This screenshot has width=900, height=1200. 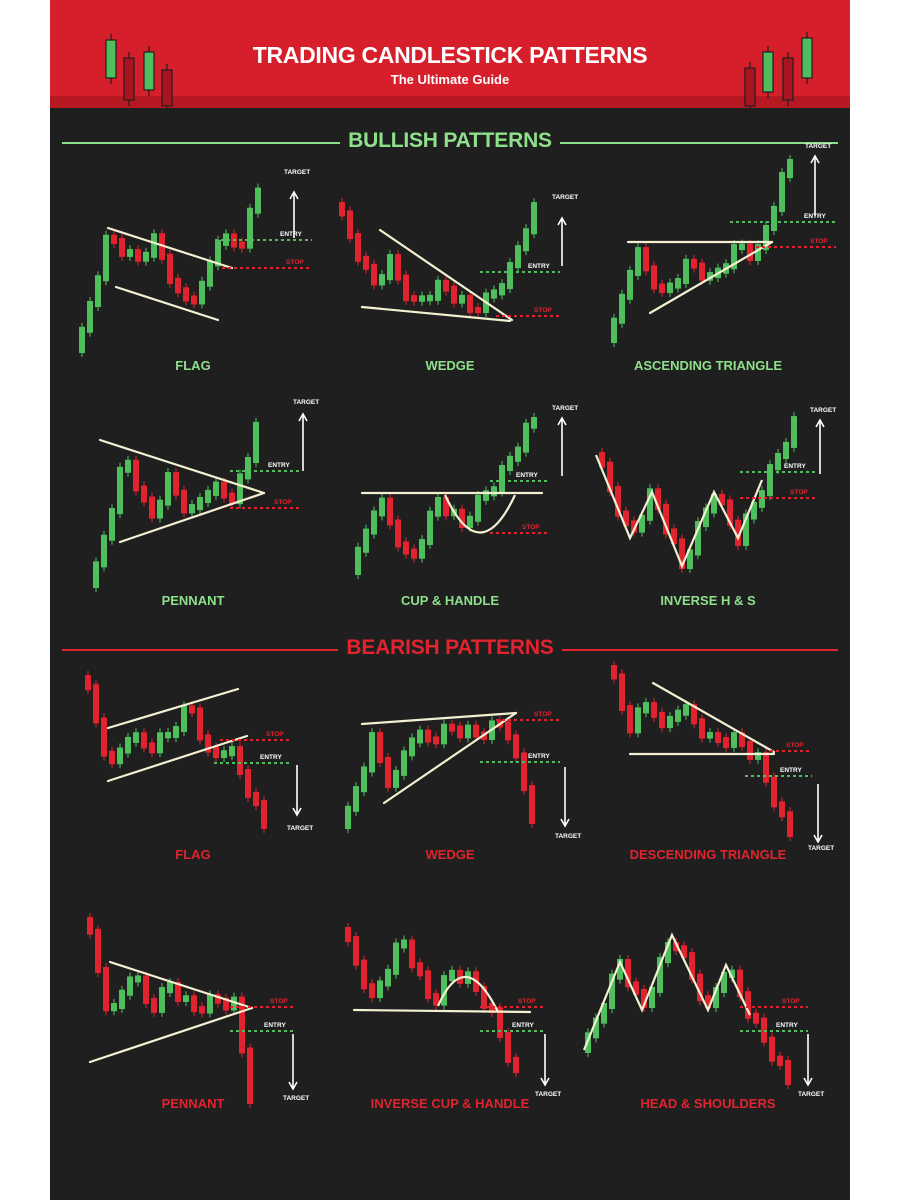 What do you see at coordinates (198, 1010) in the screenshot?
I see `bear-pennant-chart: ENTRY STOP TARGET` at bounding box center [198, 1010].